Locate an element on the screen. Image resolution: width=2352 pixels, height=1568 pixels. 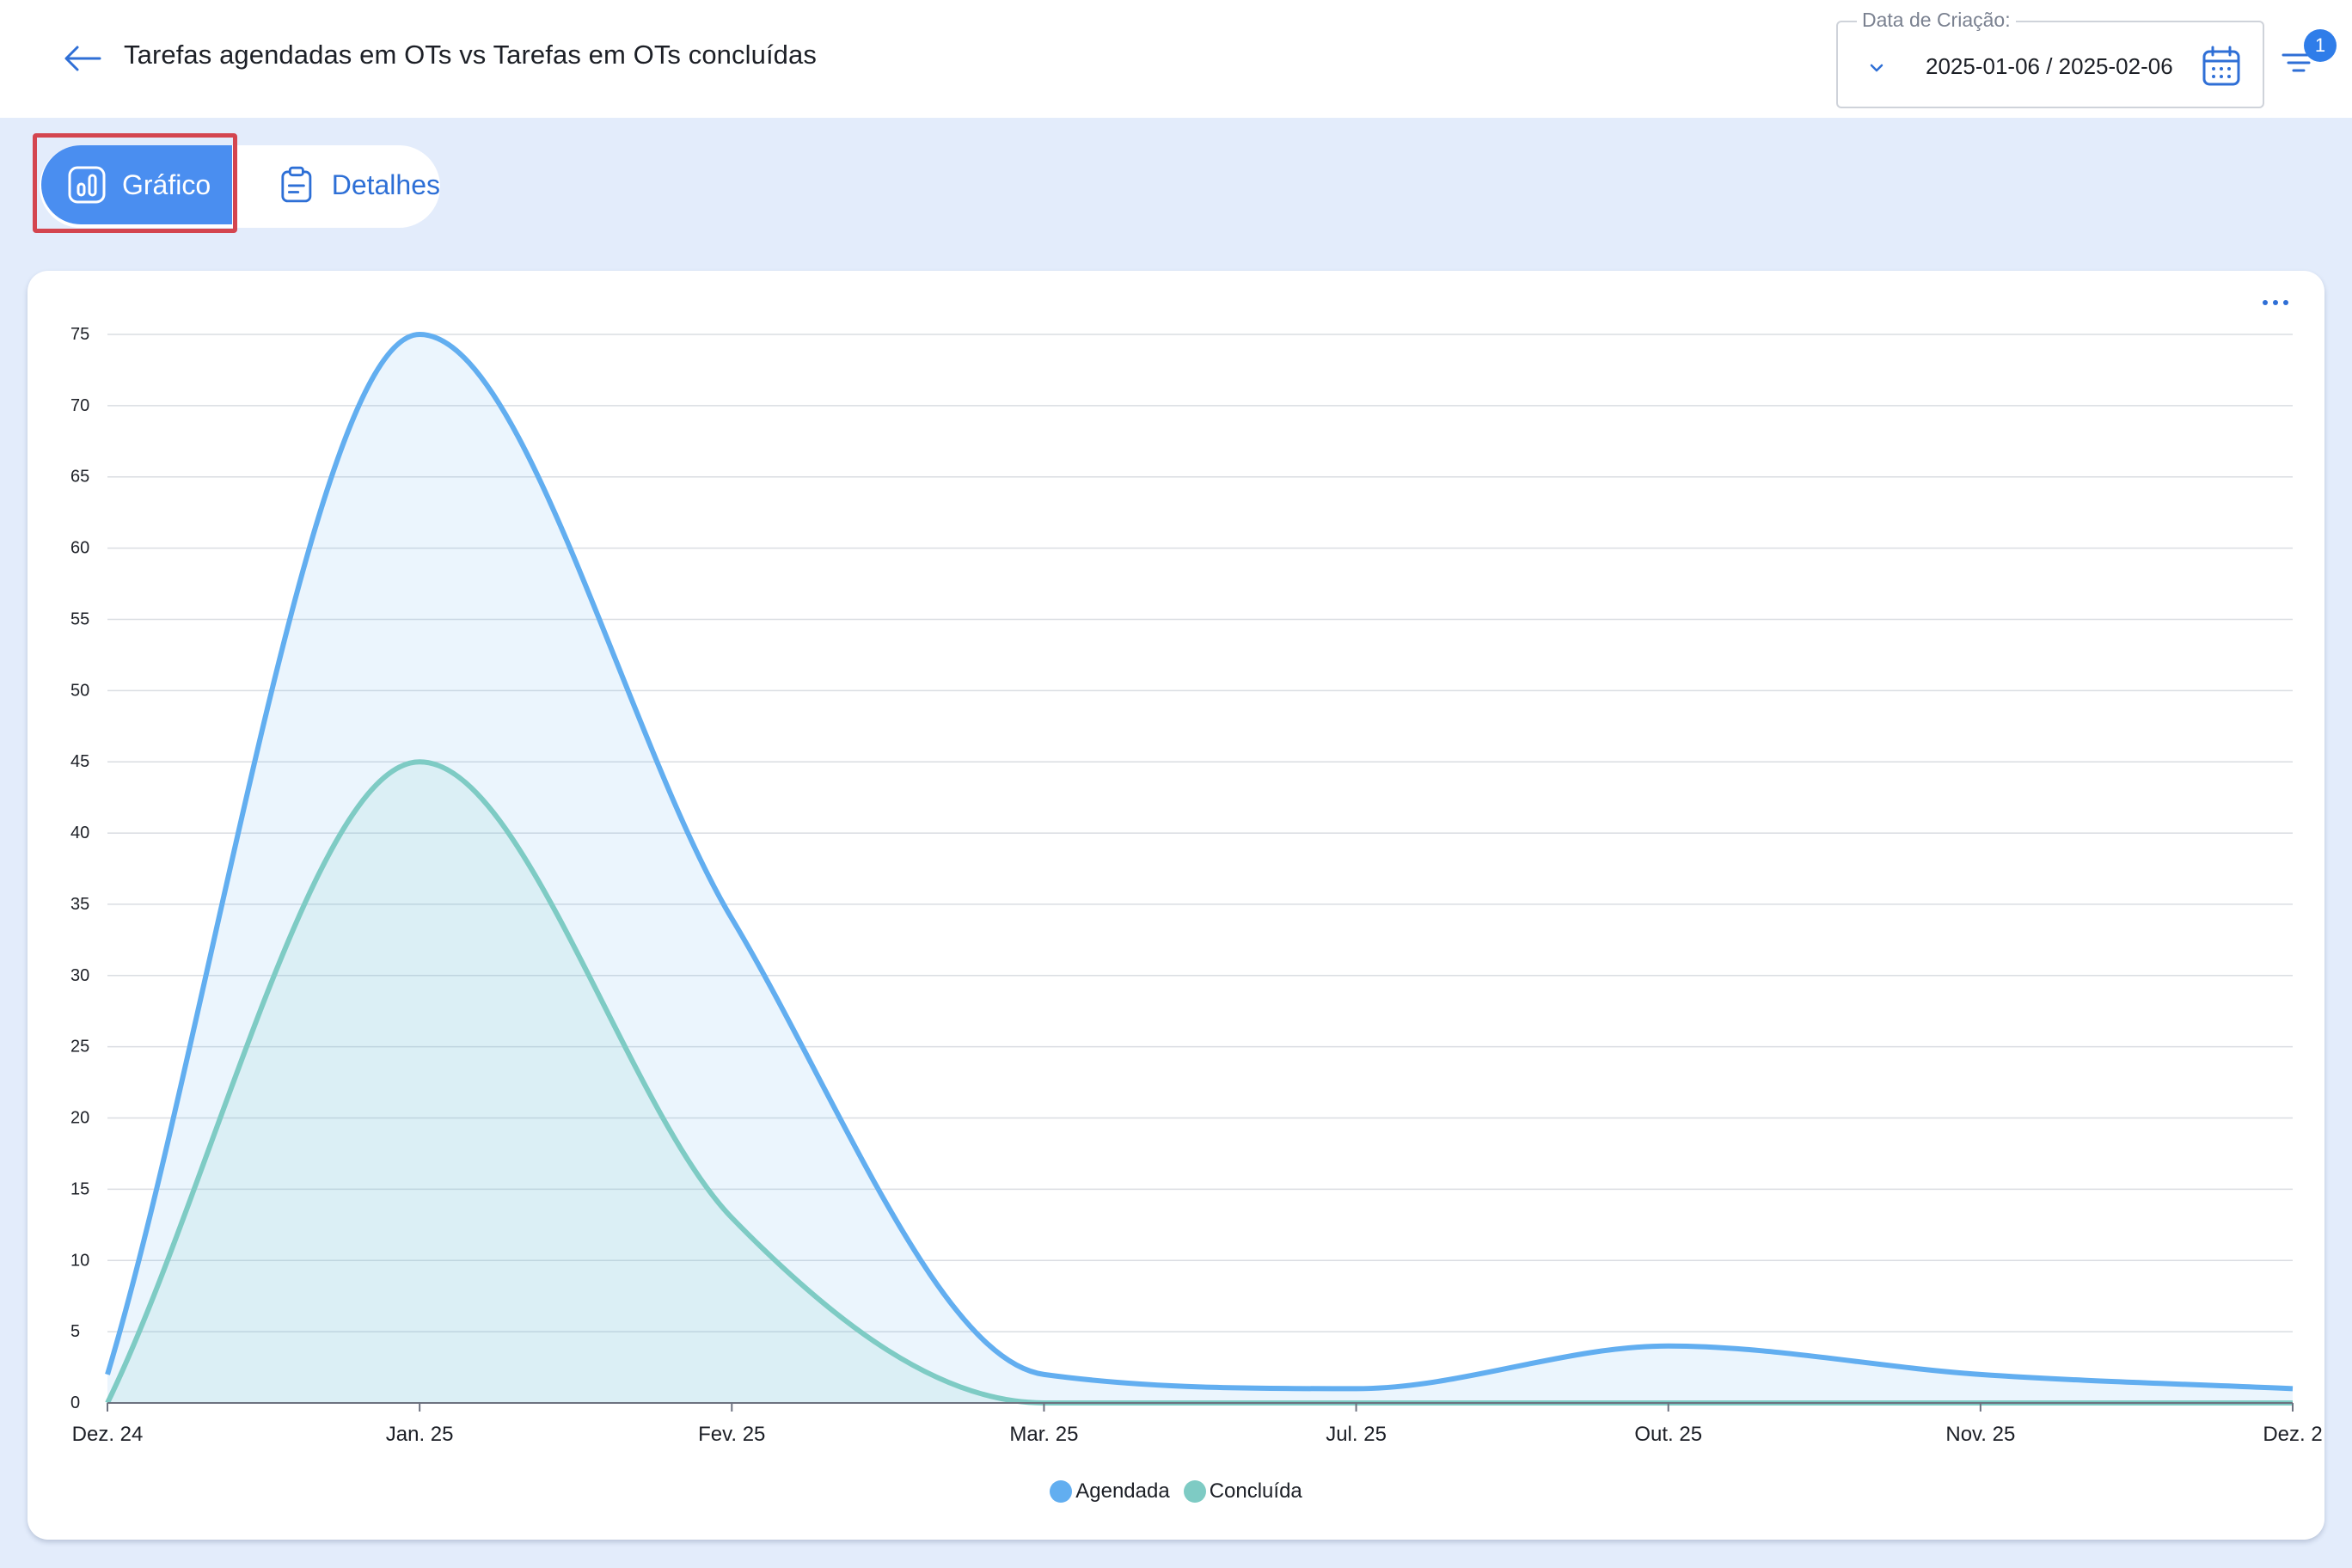
y-tick-label: 35 is located at coordinates (79, 905).